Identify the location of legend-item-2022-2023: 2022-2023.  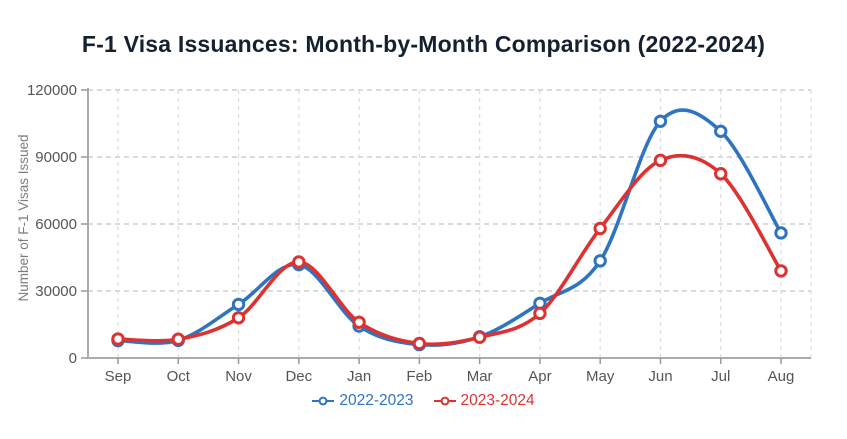
(363, 401).